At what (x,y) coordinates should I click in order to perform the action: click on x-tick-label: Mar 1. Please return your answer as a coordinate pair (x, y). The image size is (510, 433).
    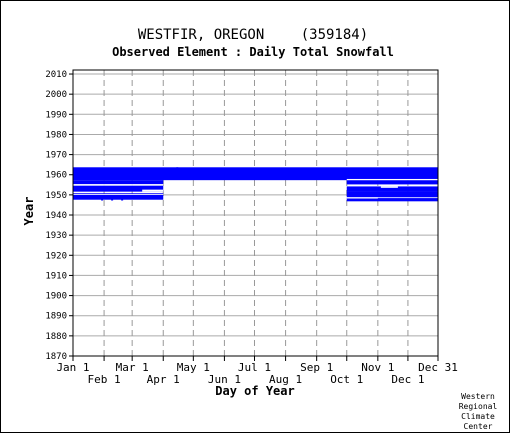
    Looking at the image, I should click on (132, 367).